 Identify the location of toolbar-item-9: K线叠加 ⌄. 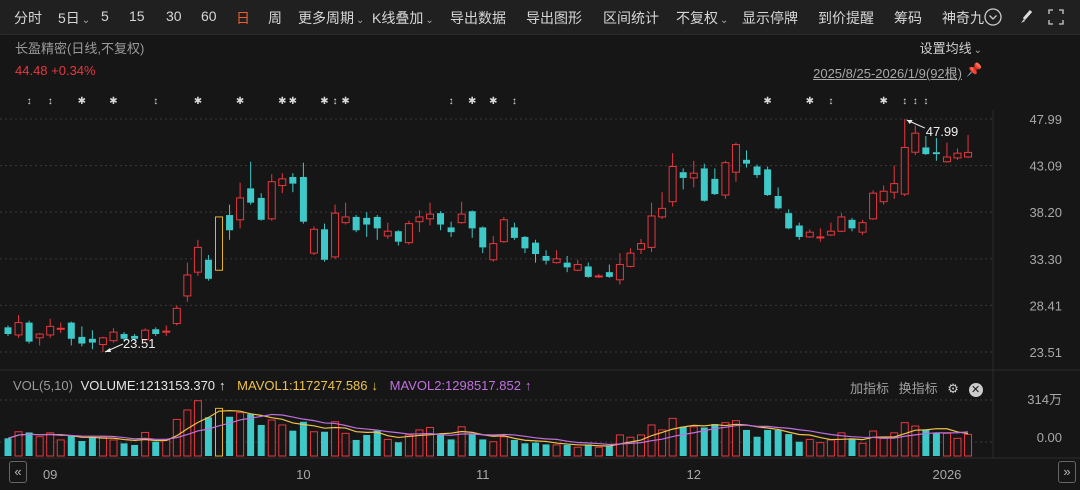
(403, 18).